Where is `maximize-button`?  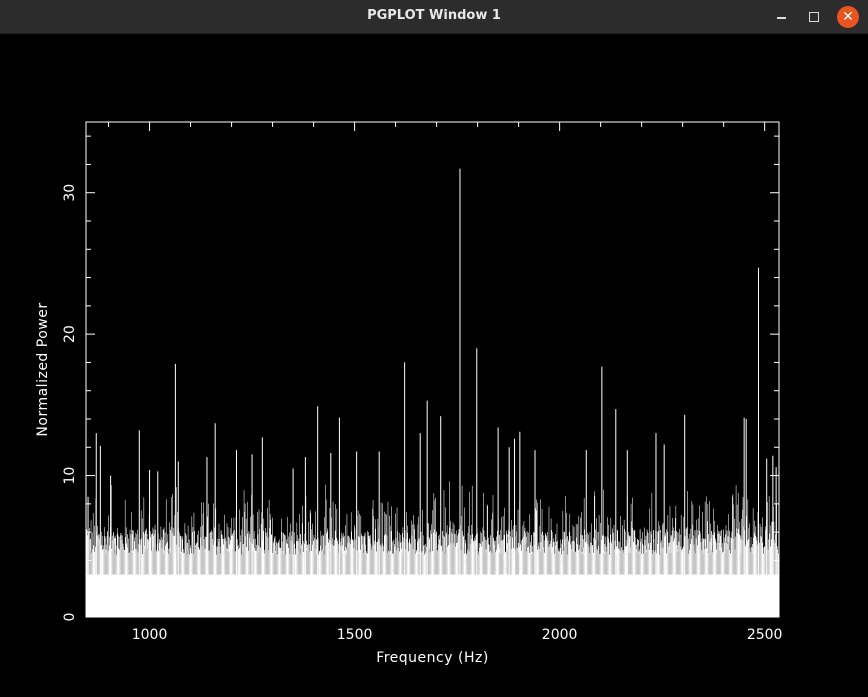 maximize-button is located at coordinates (814, 17).